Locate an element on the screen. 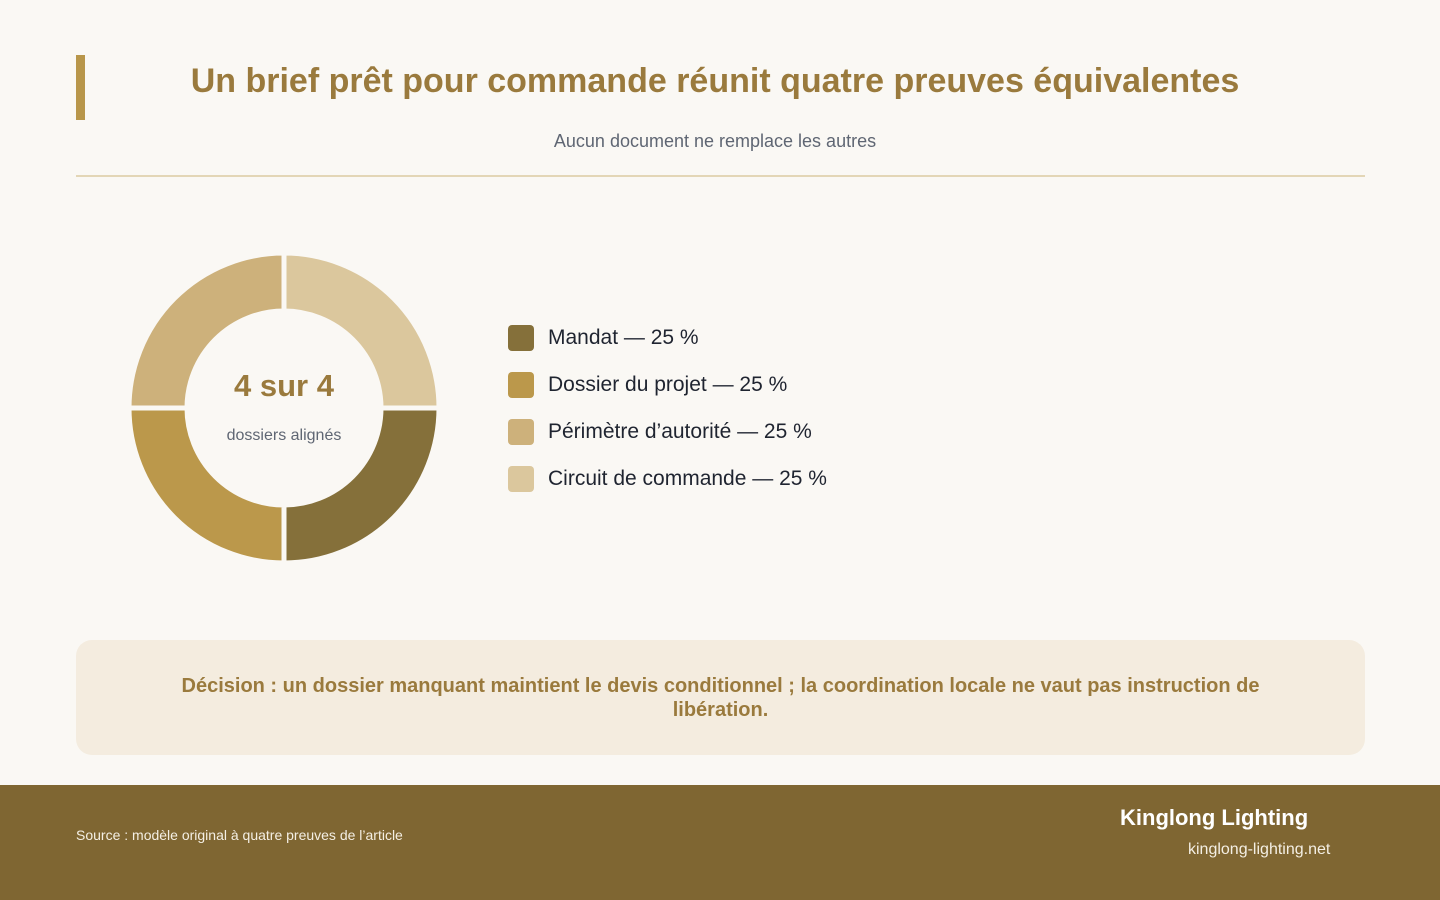  legend-item-circuit-commande: Circuit de commande — 25 % is located at coordinates (667, 478).